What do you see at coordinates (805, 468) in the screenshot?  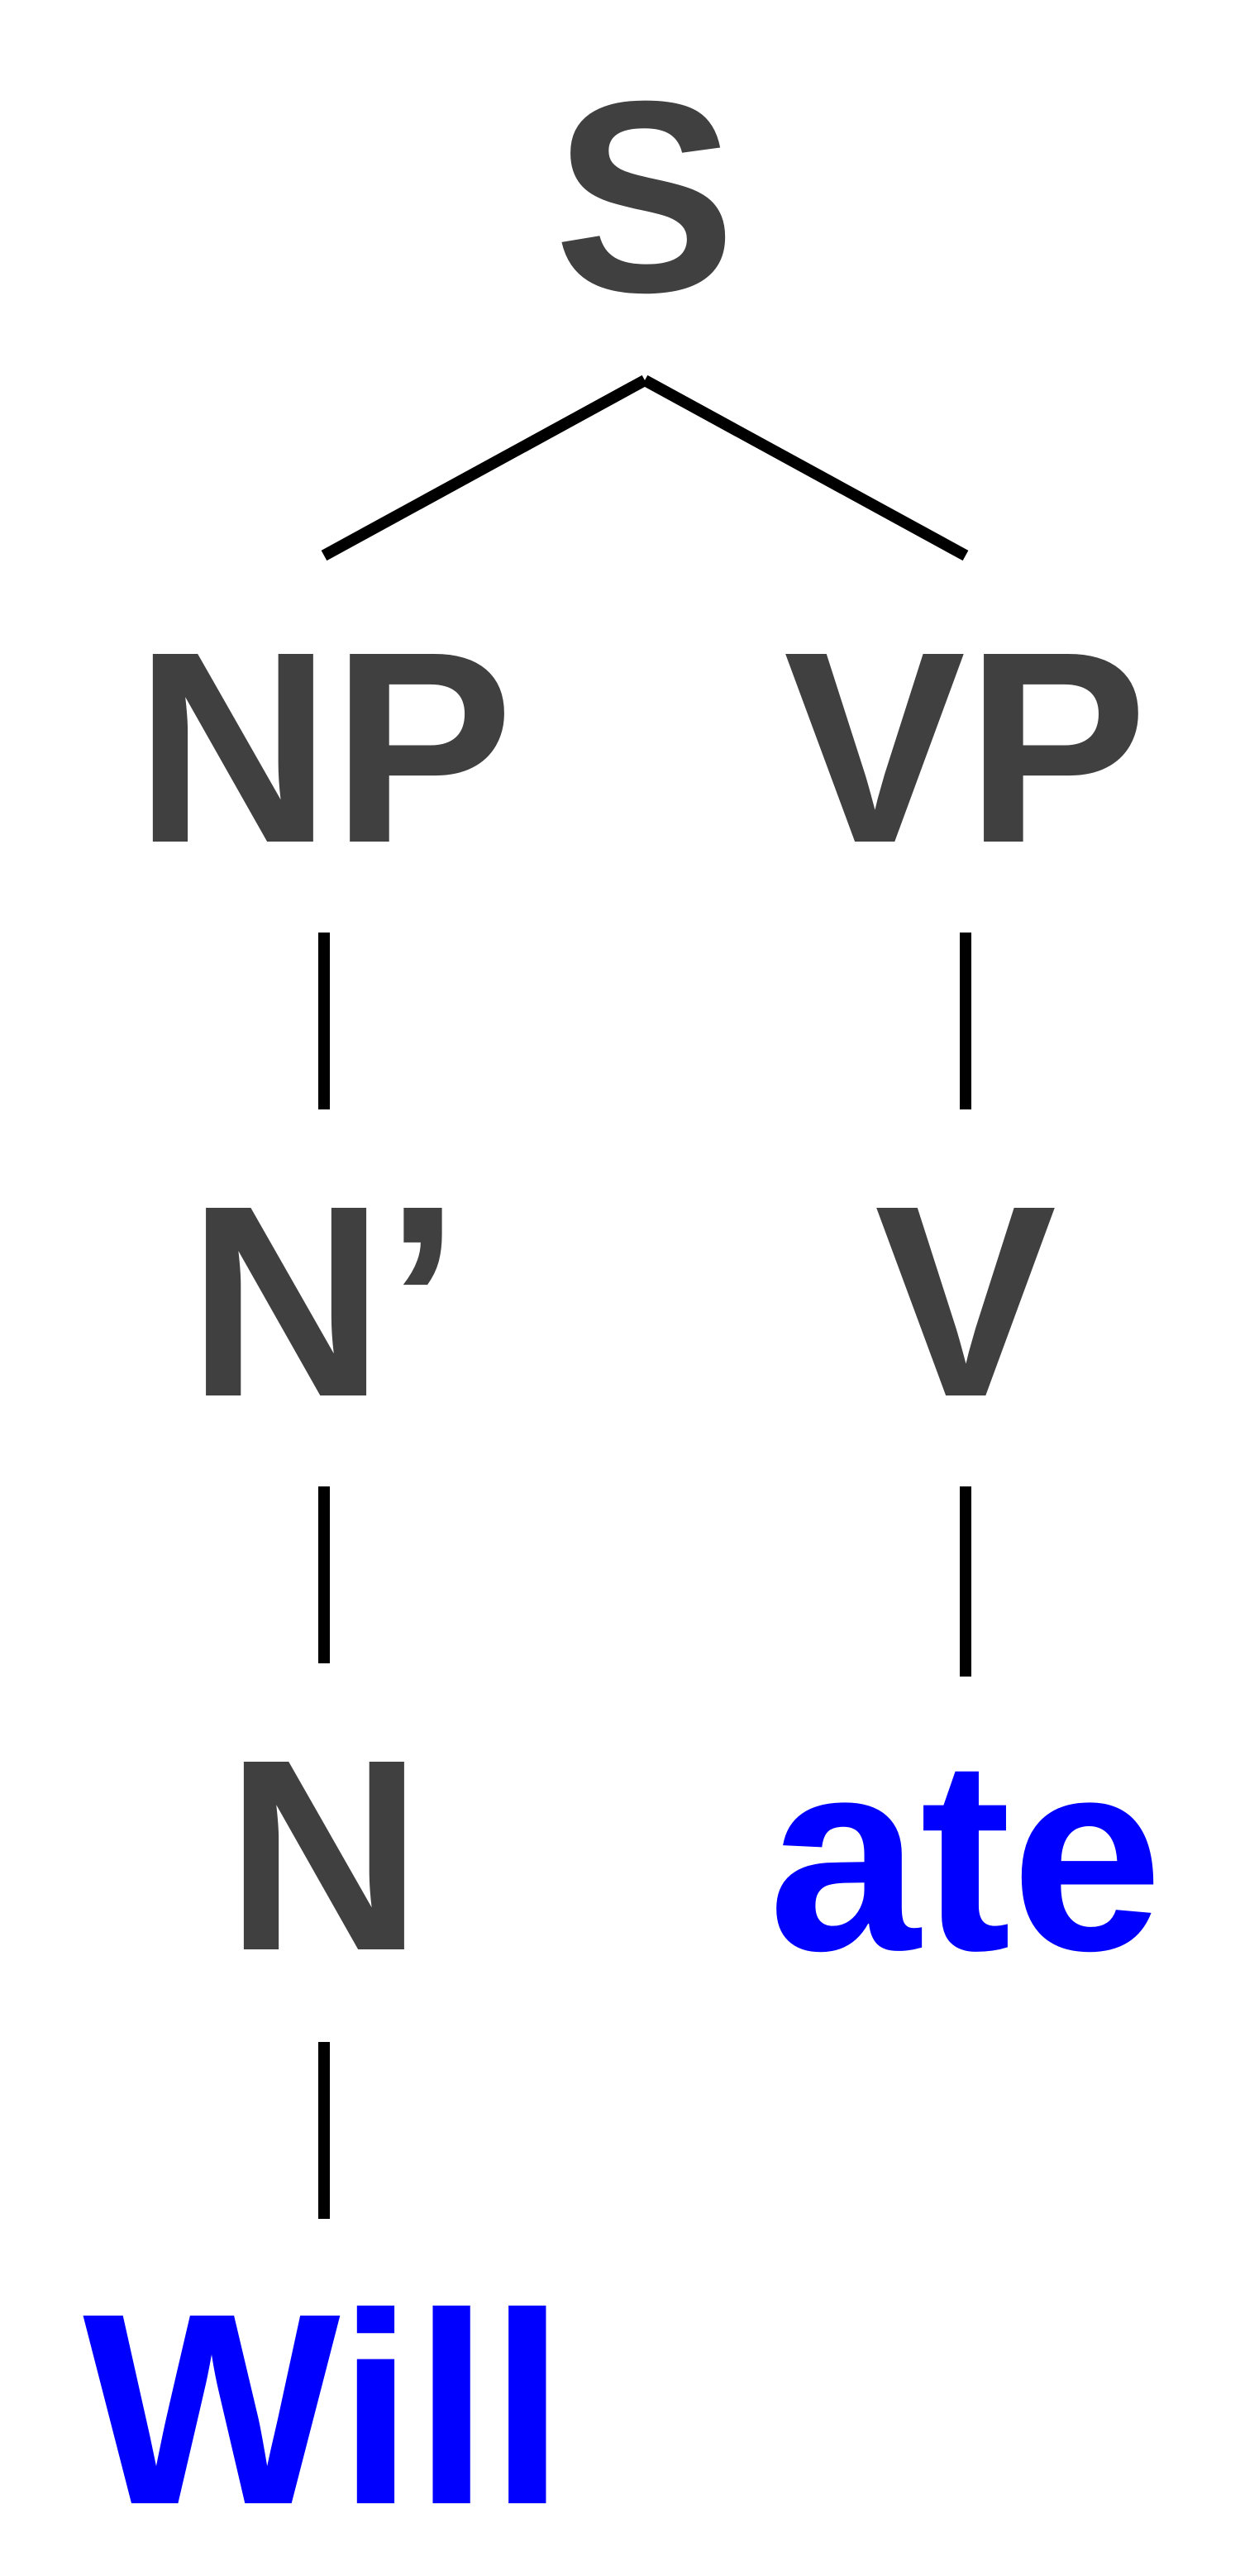 I see `edge-s-vp` at bounding box center [805, 468].